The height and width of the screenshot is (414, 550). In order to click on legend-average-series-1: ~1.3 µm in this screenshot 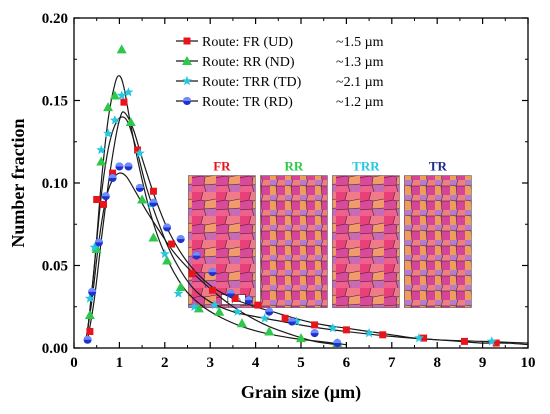, I will do `click(360, 62)`.